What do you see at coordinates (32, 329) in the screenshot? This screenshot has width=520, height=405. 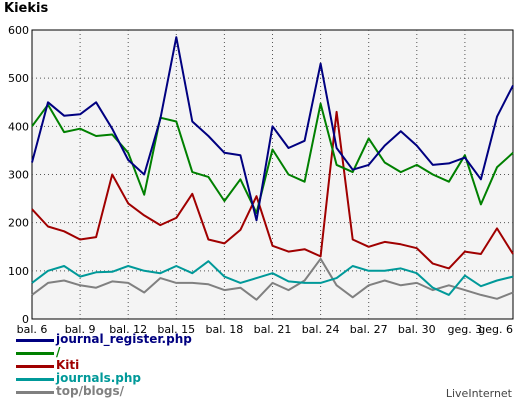 I see `x-tick-label: bal. 6` at bounding box center [32, 329].